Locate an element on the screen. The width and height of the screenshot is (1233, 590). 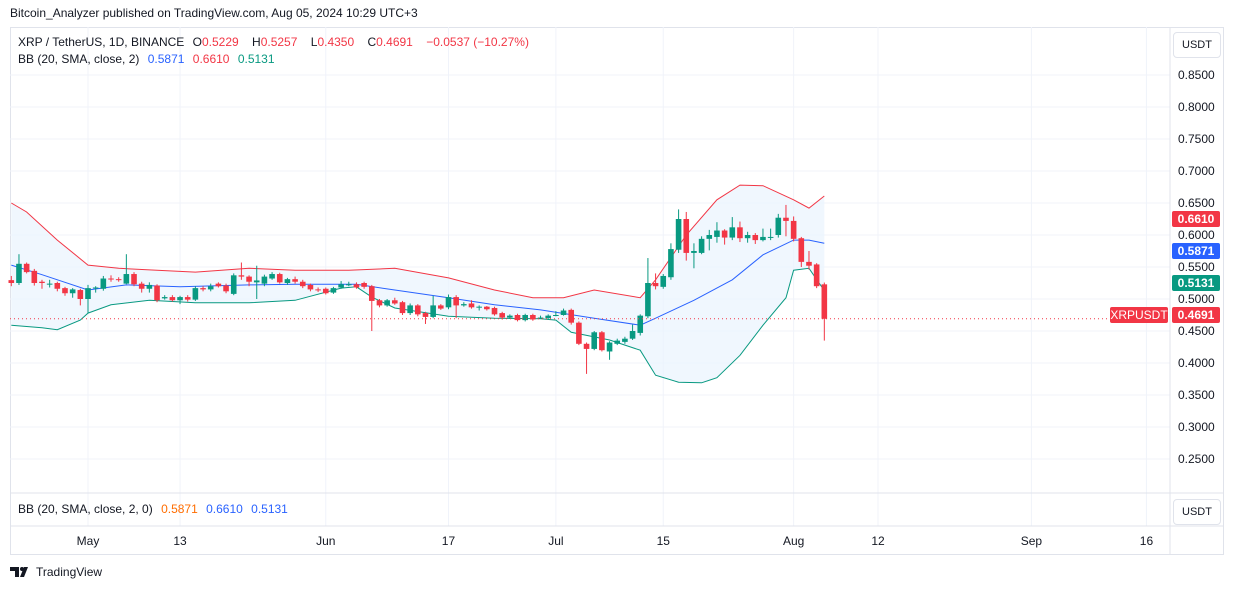
pane-currency-button: USDT is located at coordinates (1197, 512).